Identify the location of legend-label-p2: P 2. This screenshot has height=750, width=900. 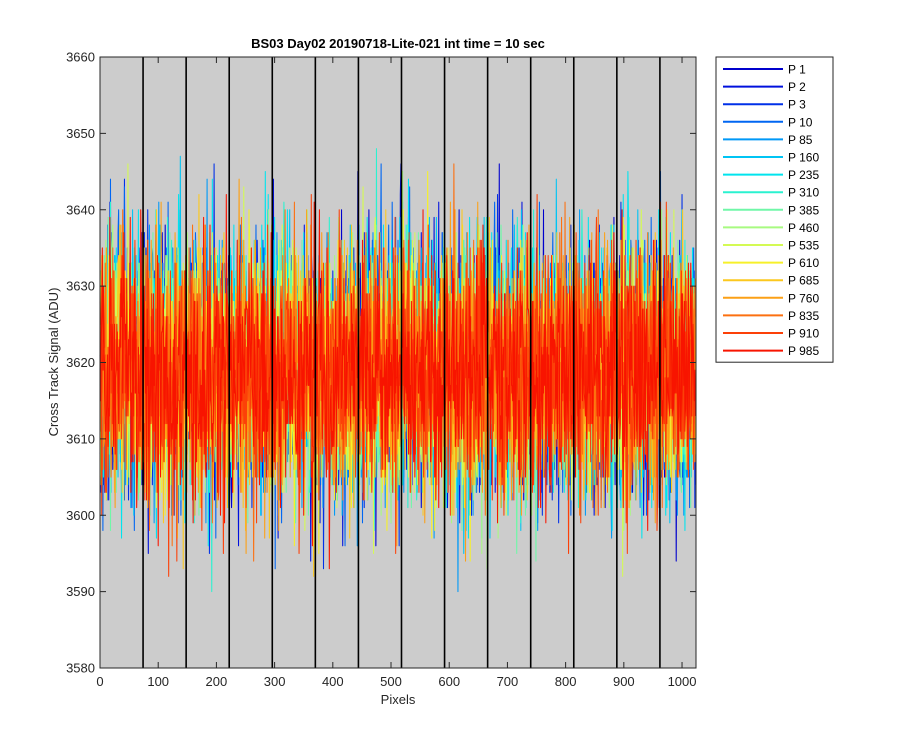
(797, 87).